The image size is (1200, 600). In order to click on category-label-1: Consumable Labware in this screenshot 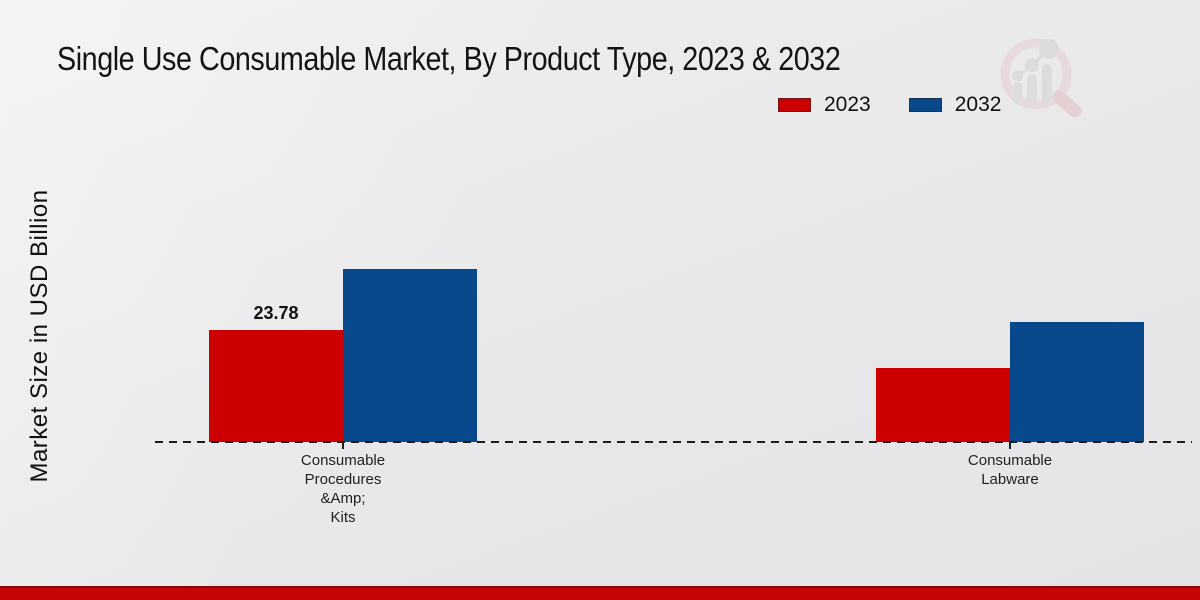, I will do `click(1010, 470)`.